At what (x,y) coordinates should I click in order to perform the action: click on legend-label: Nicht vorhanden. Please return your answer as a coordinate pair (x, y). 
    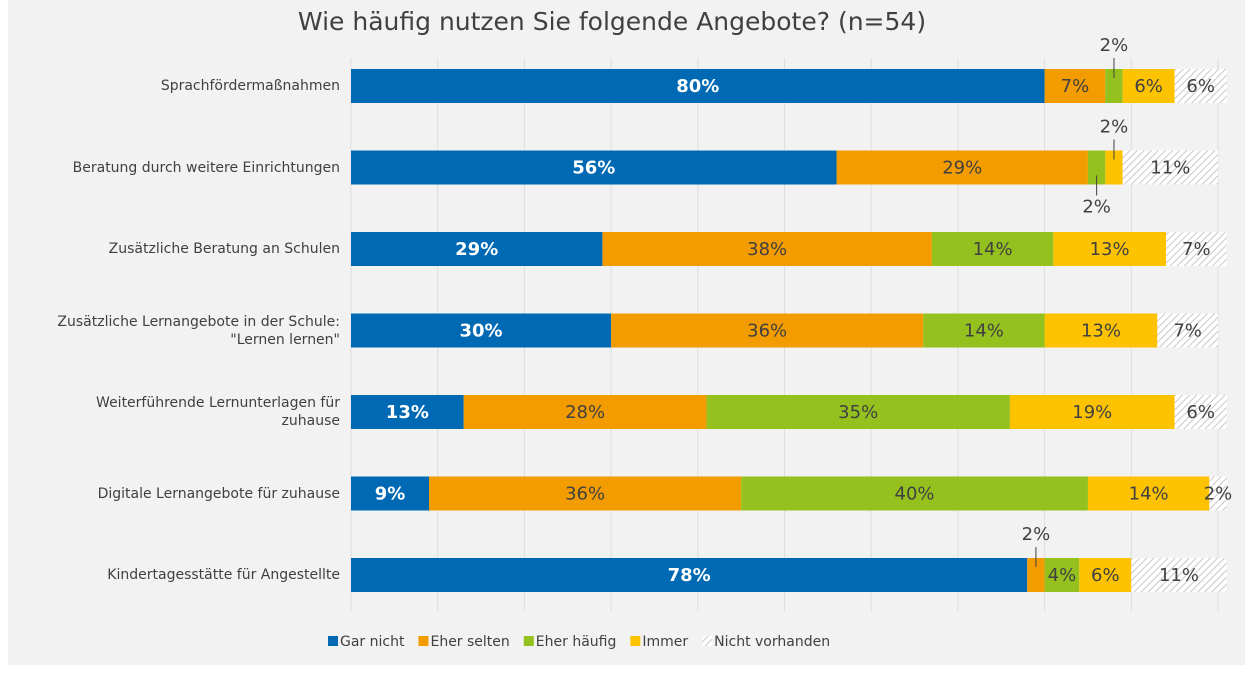
    Looking at the image, I should click on (772, 642).